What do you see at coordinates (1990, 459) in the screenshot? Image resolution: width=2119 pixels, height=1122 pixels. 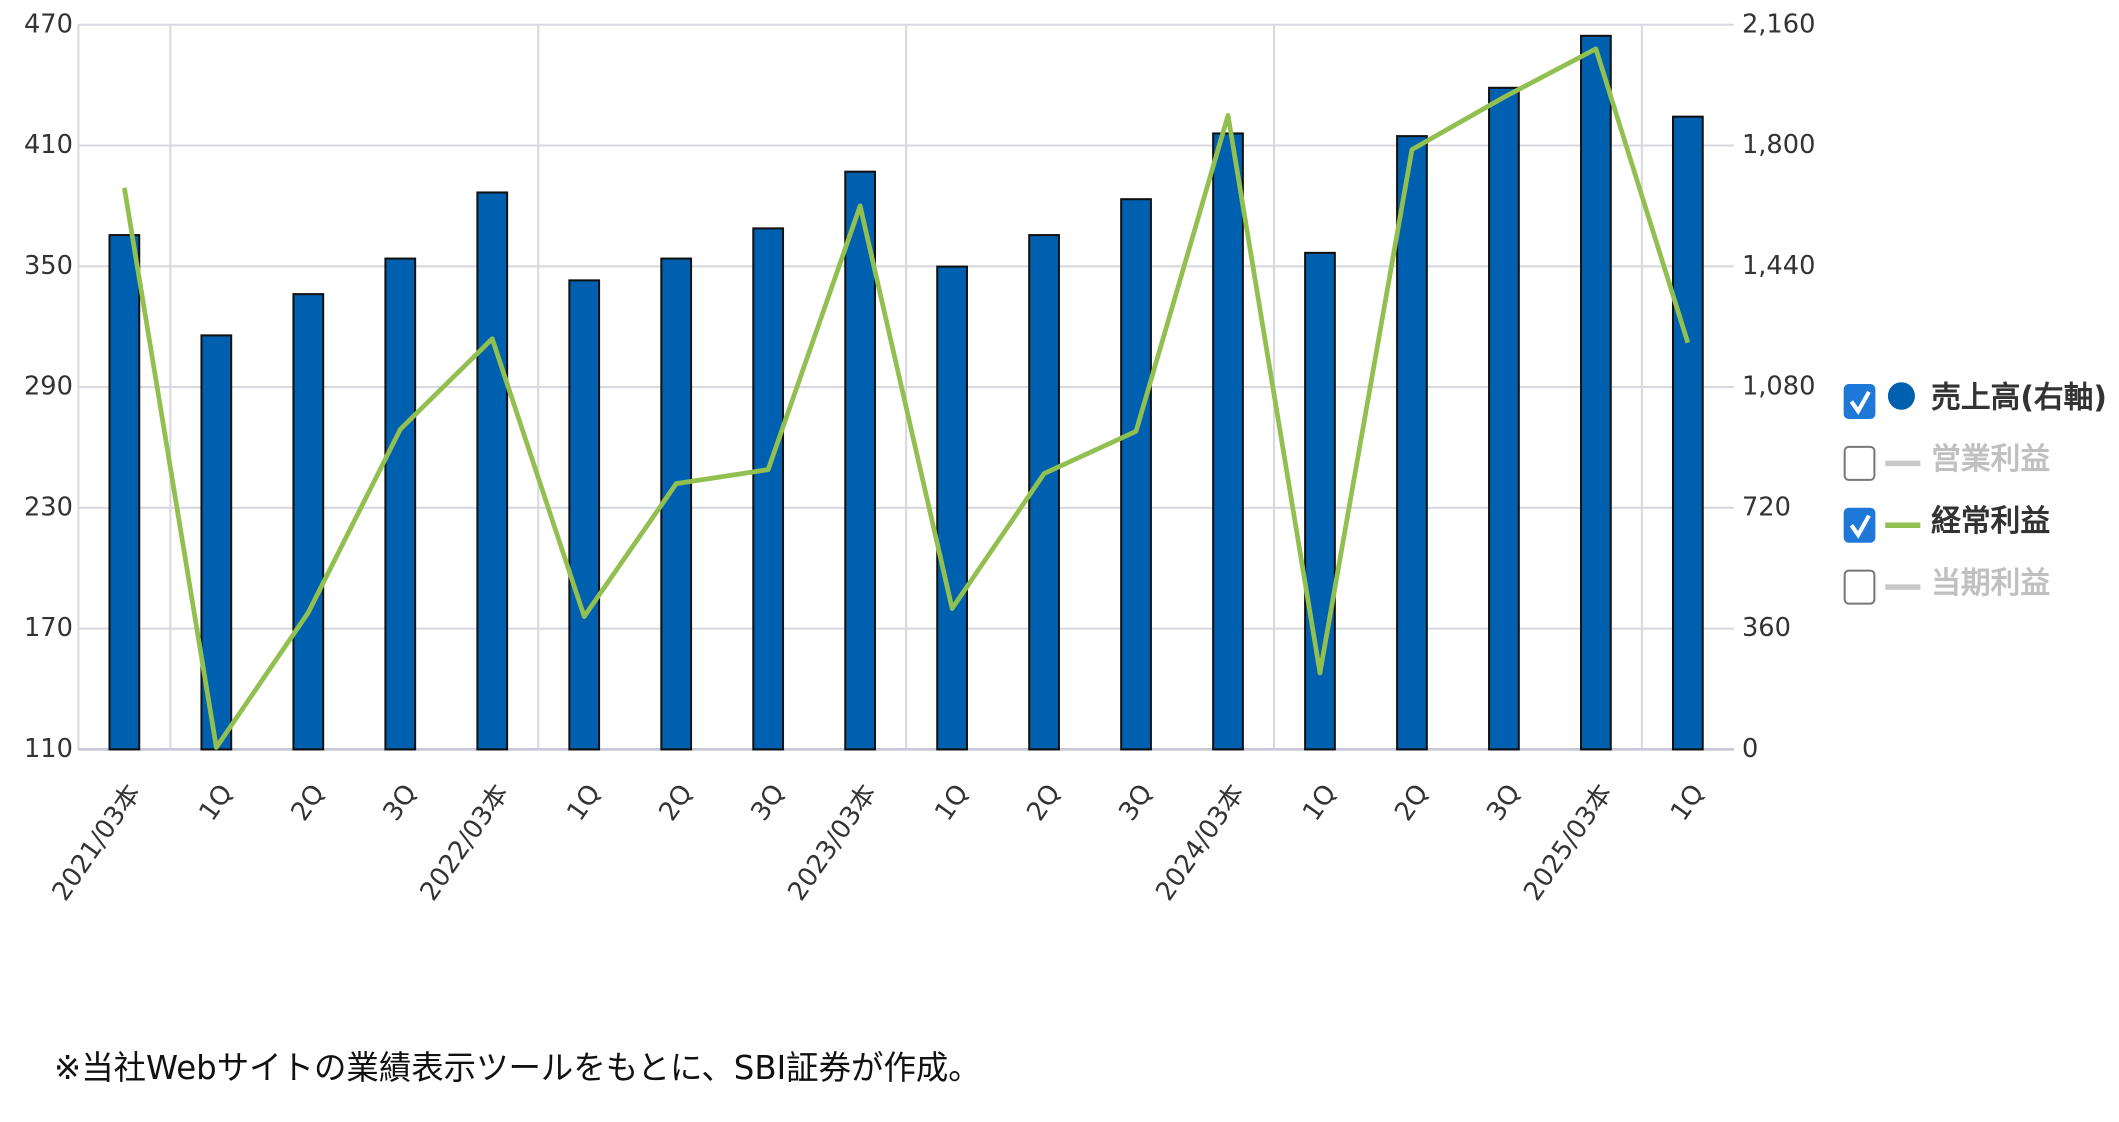 I see `legend-label: 営業利益` at bounding box center [1990, 459].